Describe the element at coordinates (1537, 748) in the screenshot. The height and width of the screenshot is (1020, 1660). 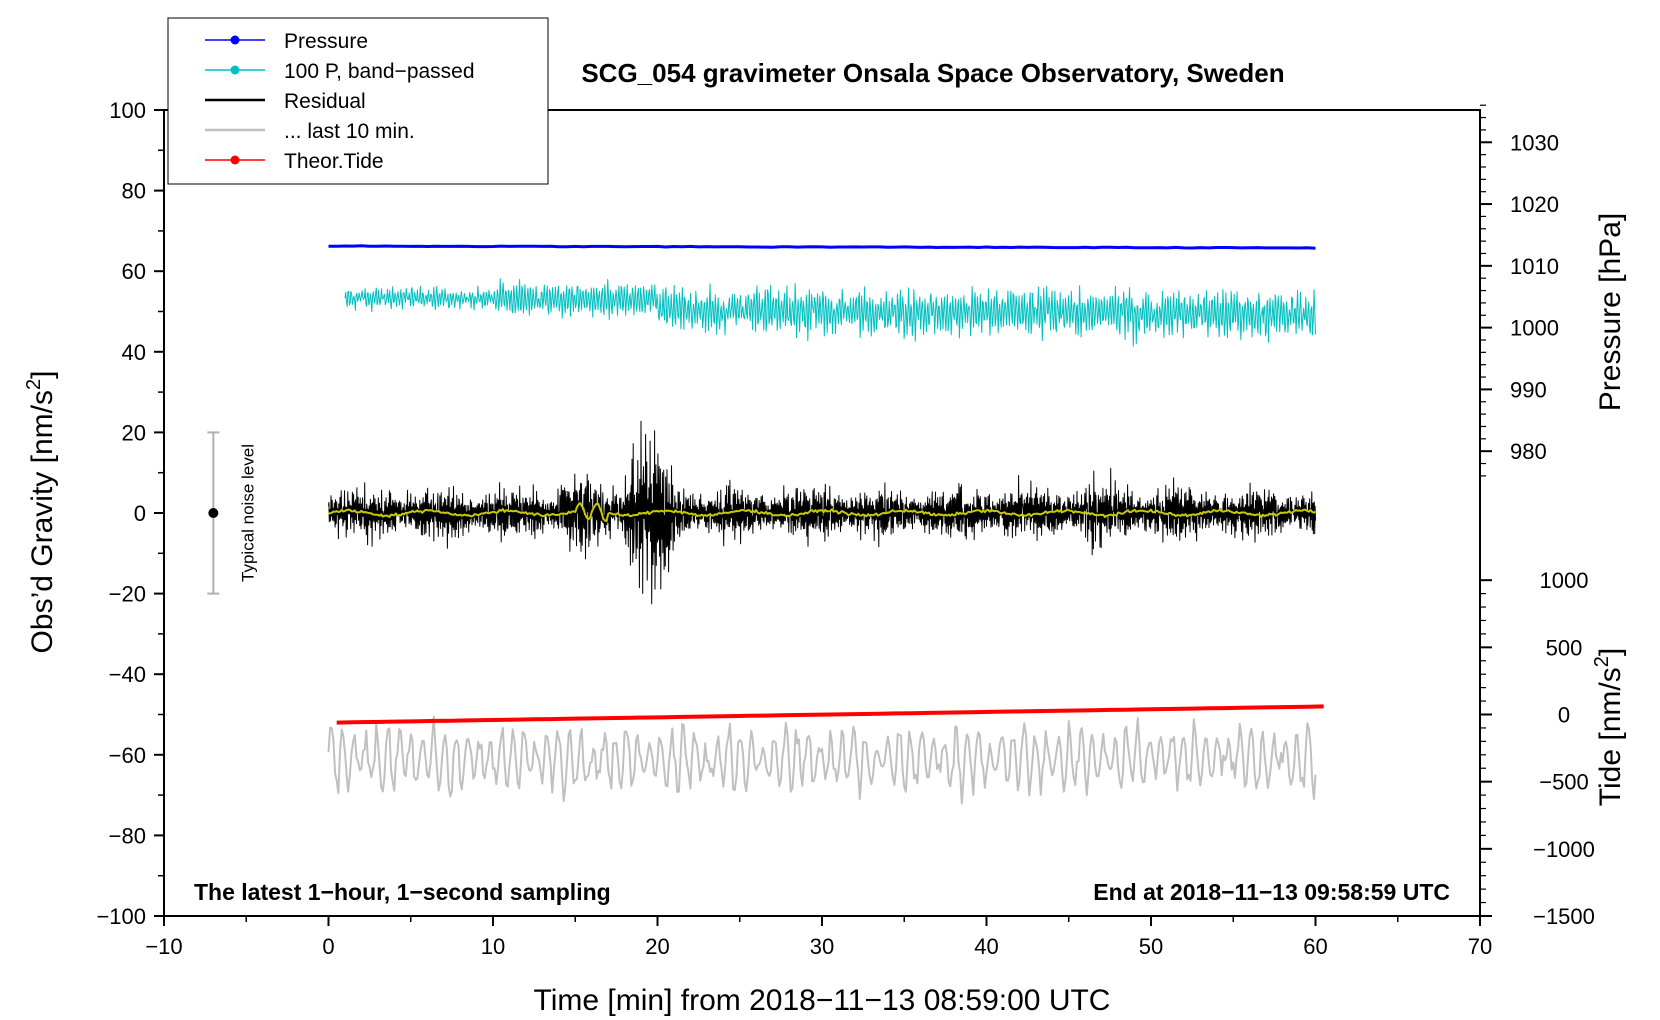
I see `y-axis-tide: −1500 −1000 −500 0 500 1000` at that location.